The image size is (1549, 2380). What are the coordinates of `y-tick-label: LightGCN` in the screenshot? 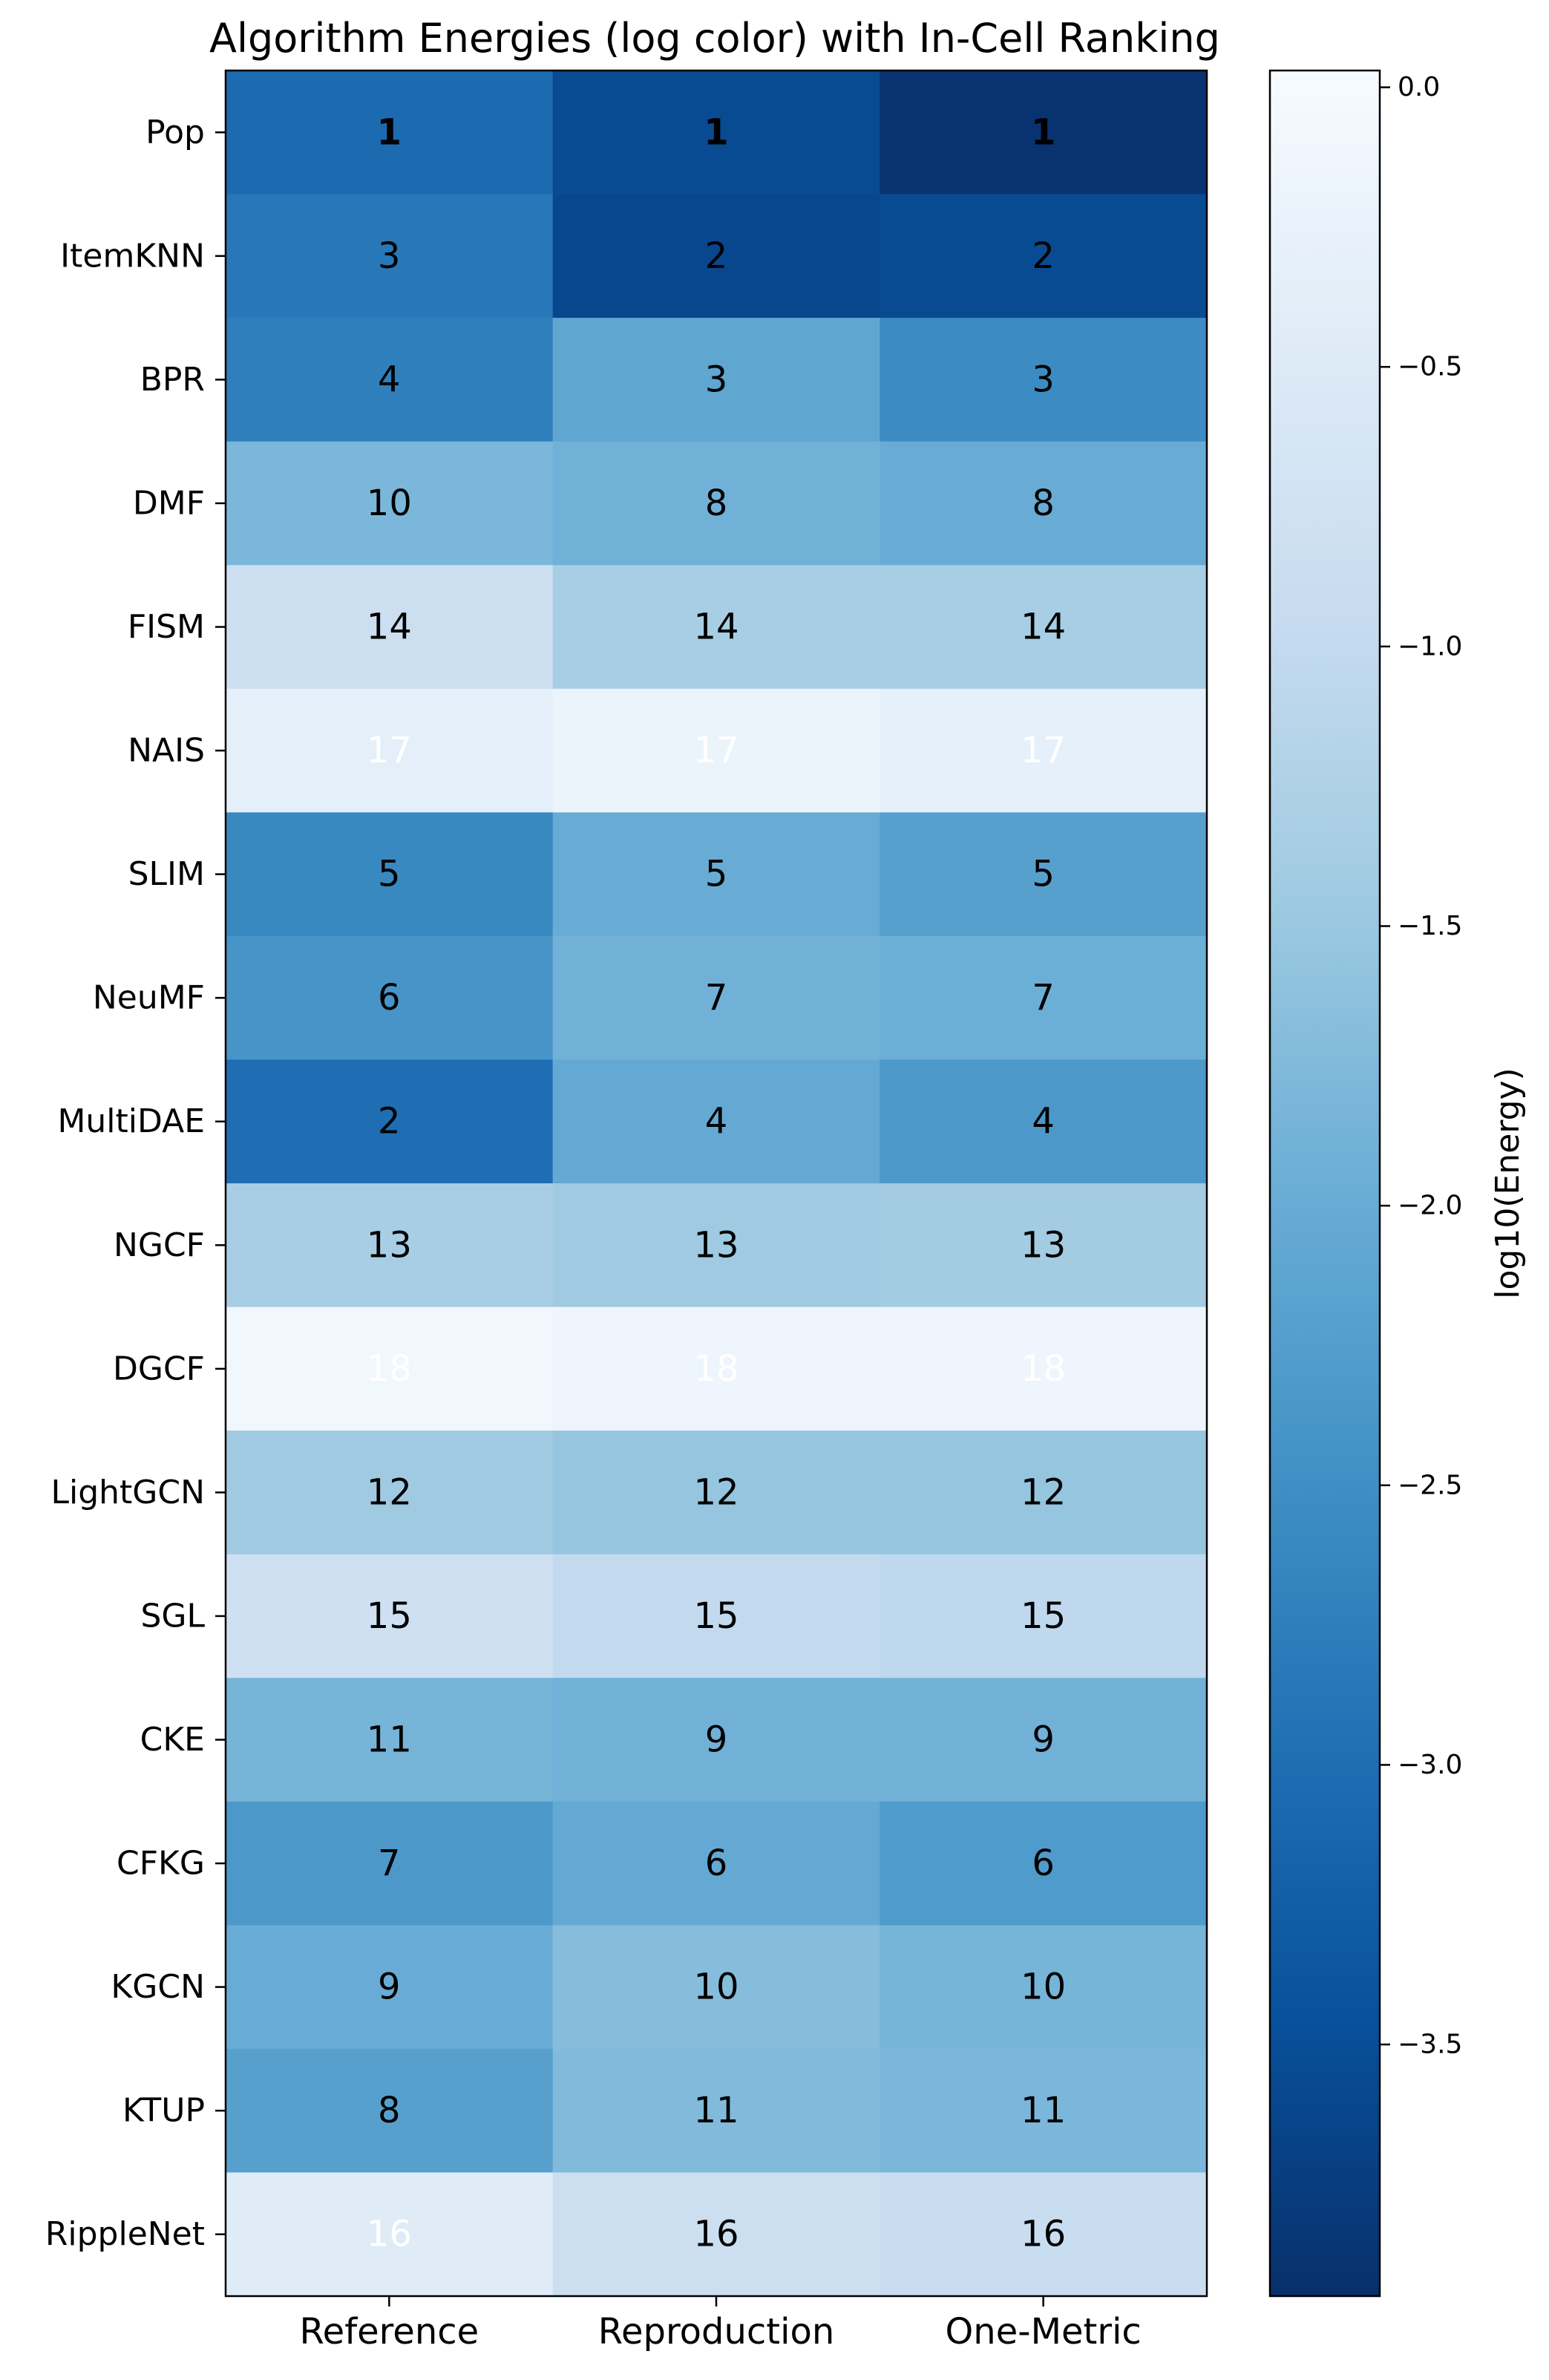 It's located at (127, 1492).